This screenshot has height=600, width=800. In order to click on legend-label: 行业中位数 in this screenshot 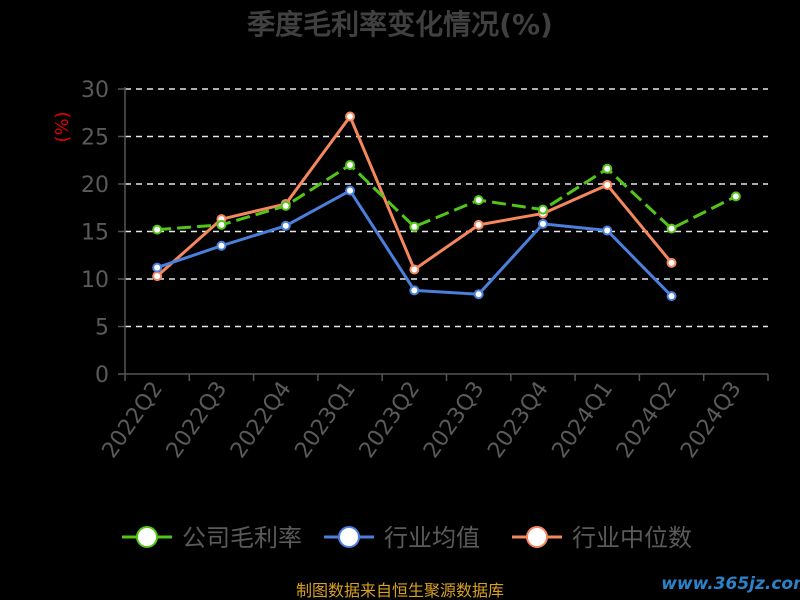, I will do `click(632, 538)`.